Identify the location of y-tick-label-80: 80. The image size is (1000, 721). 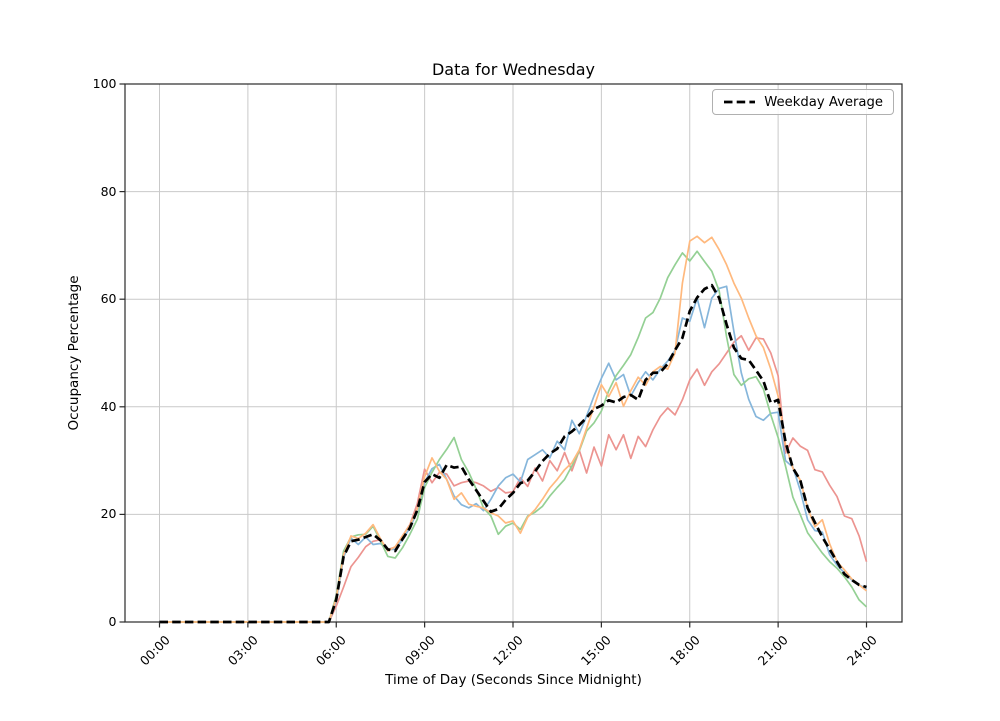
(108, 191).